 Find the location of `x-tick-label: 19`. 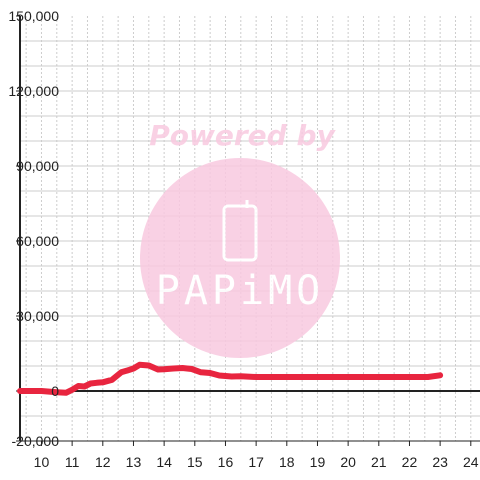

x-tick-label: 19 is located at coordinates (318, 462).